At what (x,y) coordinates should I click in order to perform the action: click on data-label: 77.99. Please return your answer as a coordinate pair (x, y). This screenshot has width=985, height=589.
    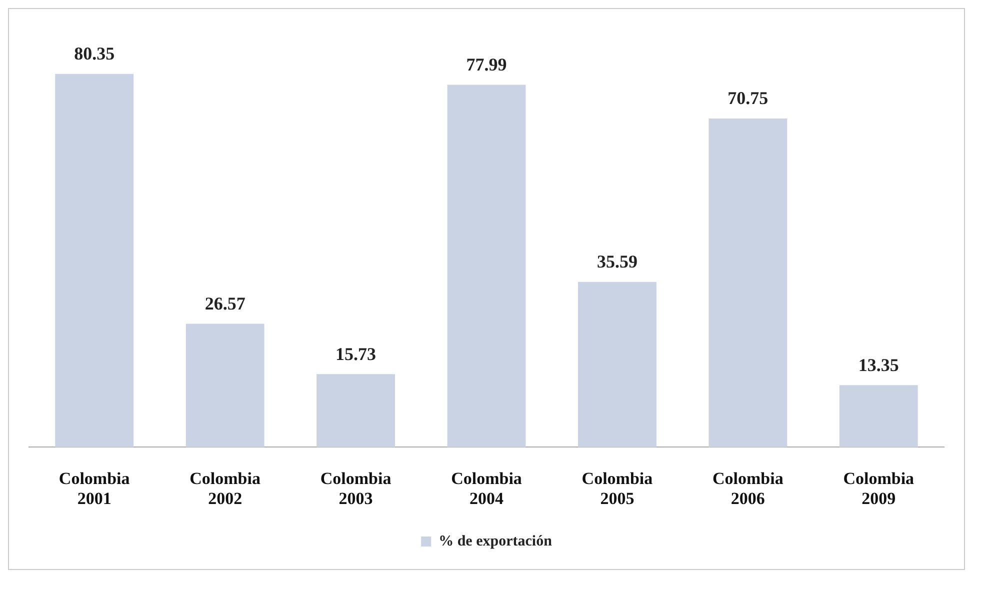
    Looking at the image, I should click on (486, 64).